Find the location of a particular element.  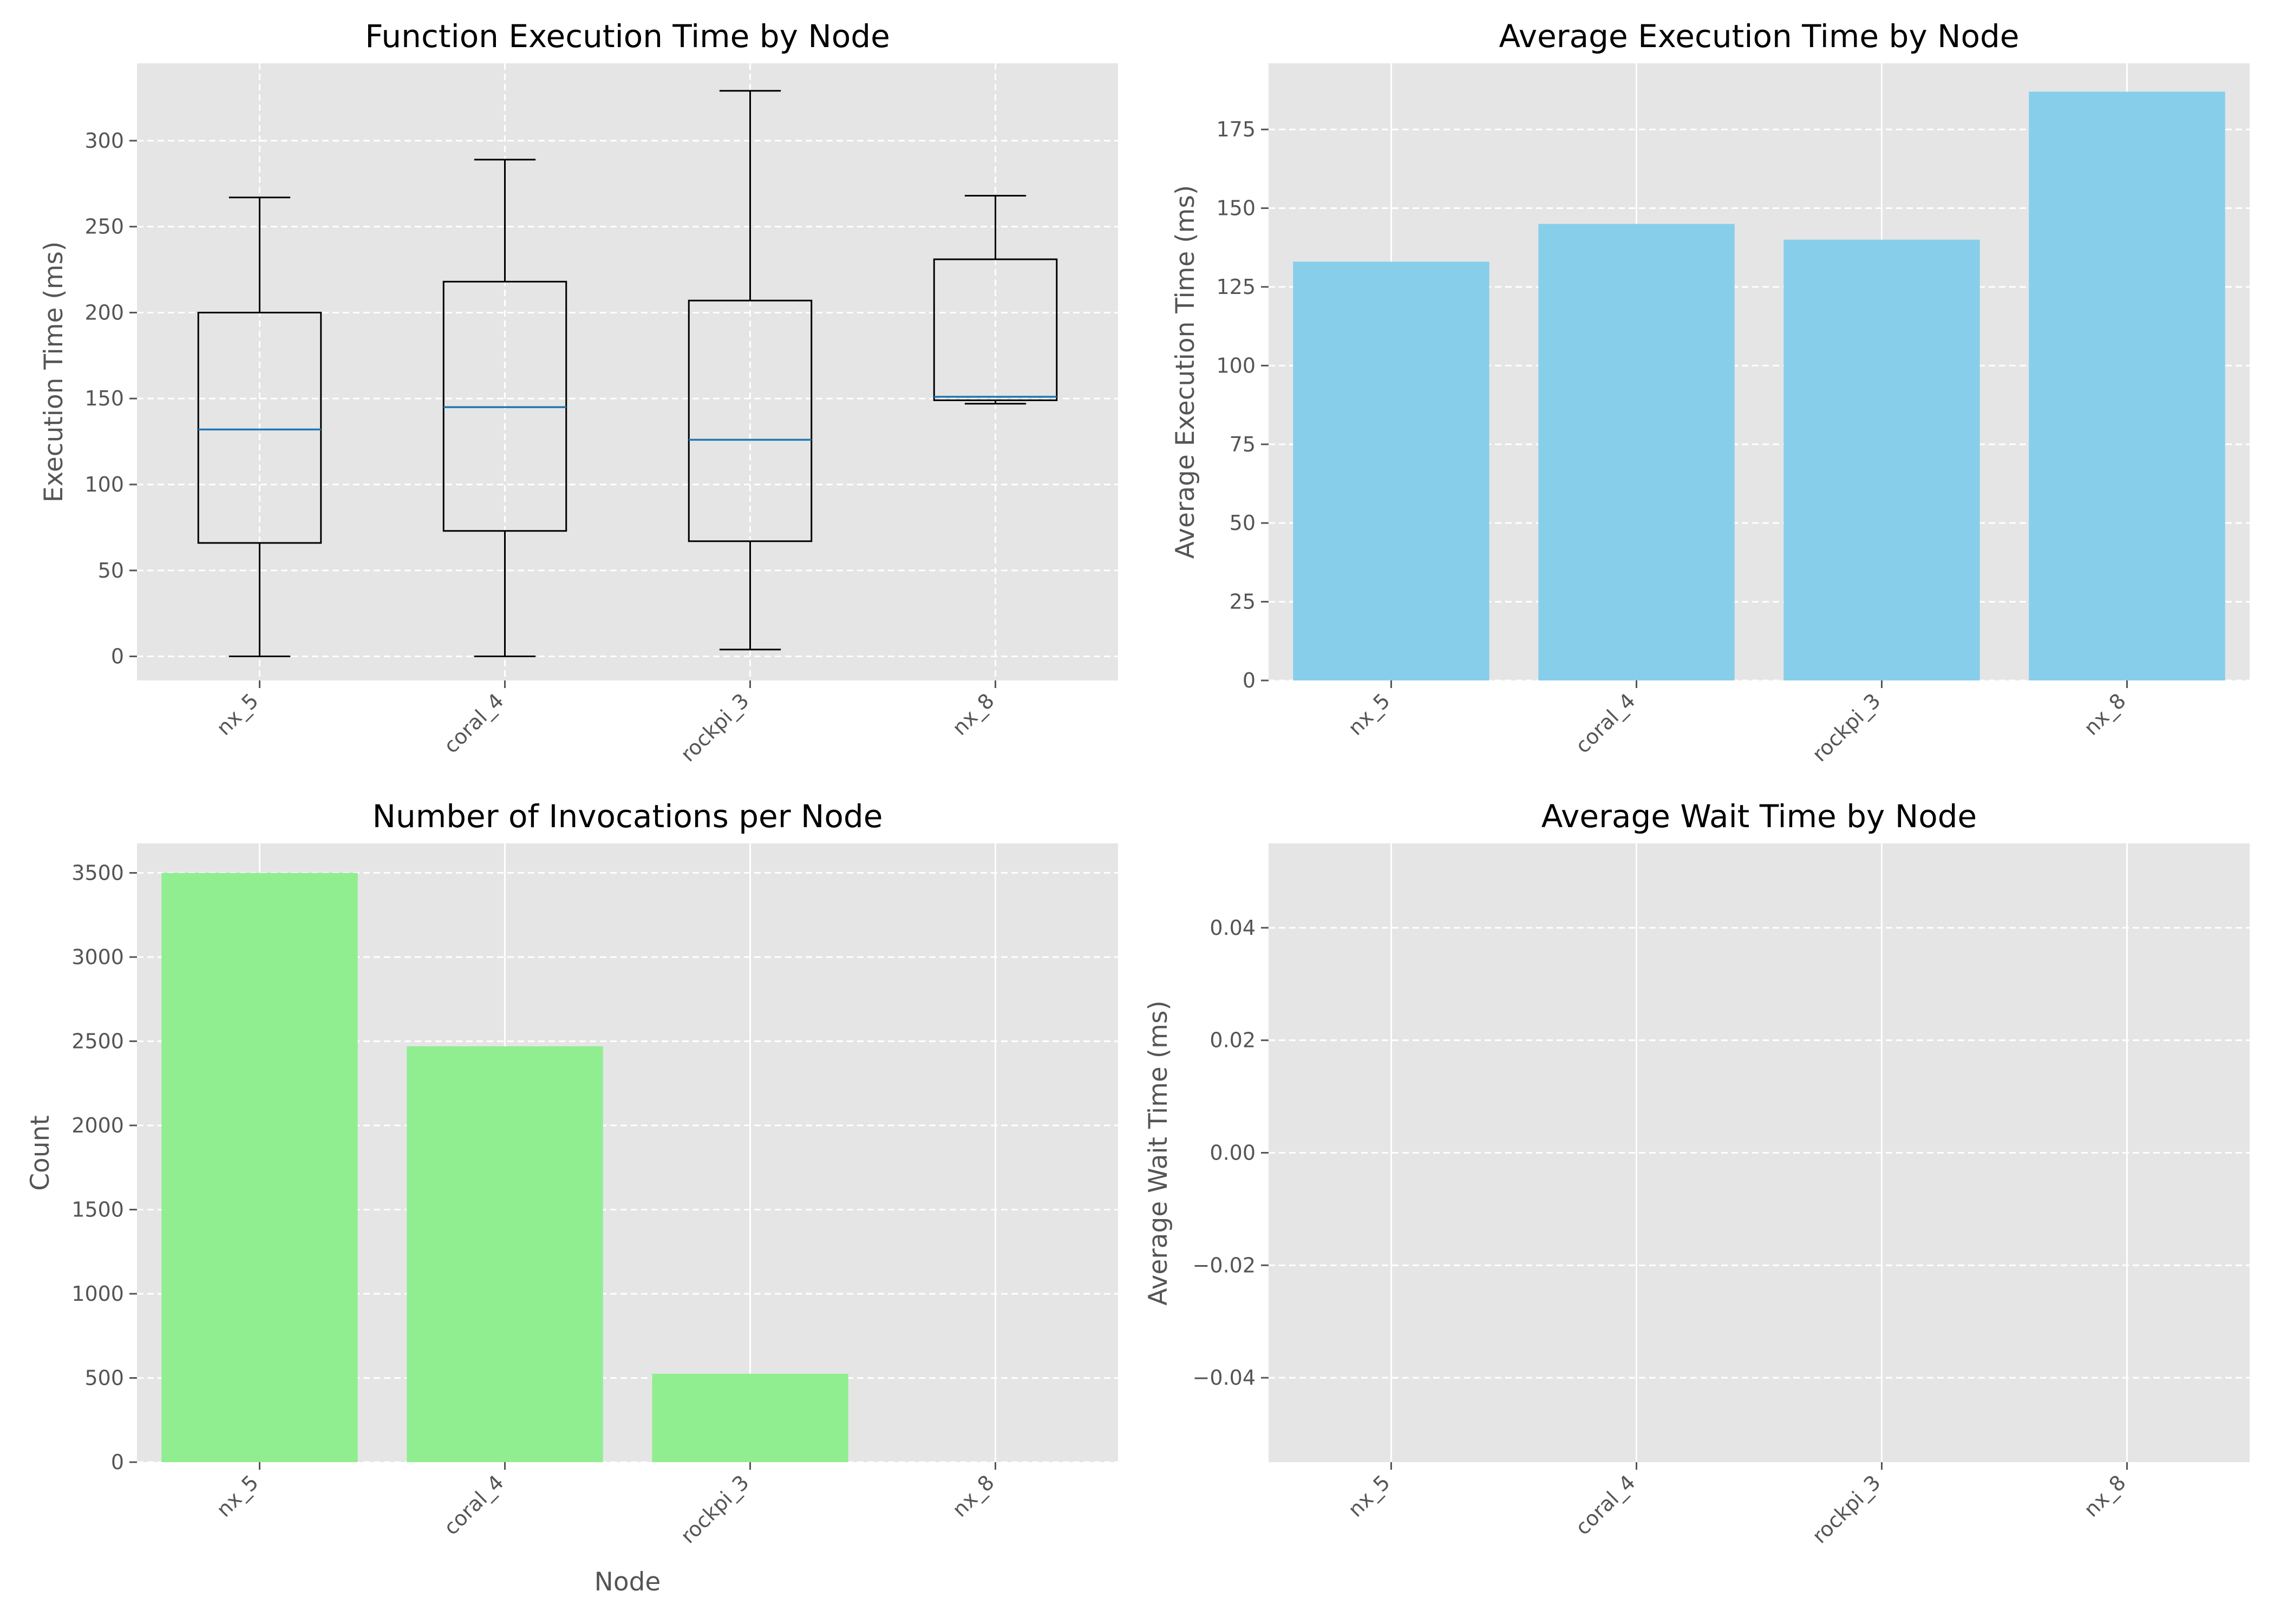

y-tick-label: 25 is located at coordinates (1243, 602).